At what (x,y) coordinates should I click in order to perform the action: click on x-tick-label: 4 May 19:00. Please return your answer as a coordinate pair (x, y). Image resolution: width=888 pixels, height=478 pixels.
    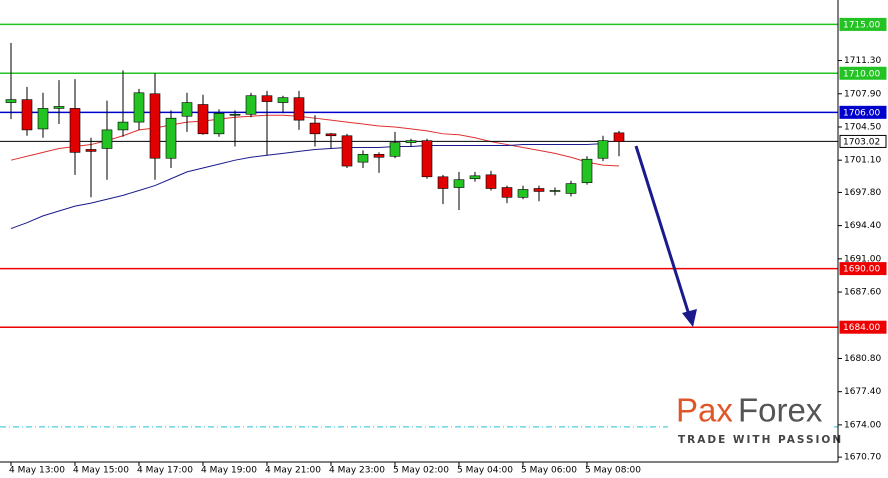
    Looking at the image, I should click on (229, 471).